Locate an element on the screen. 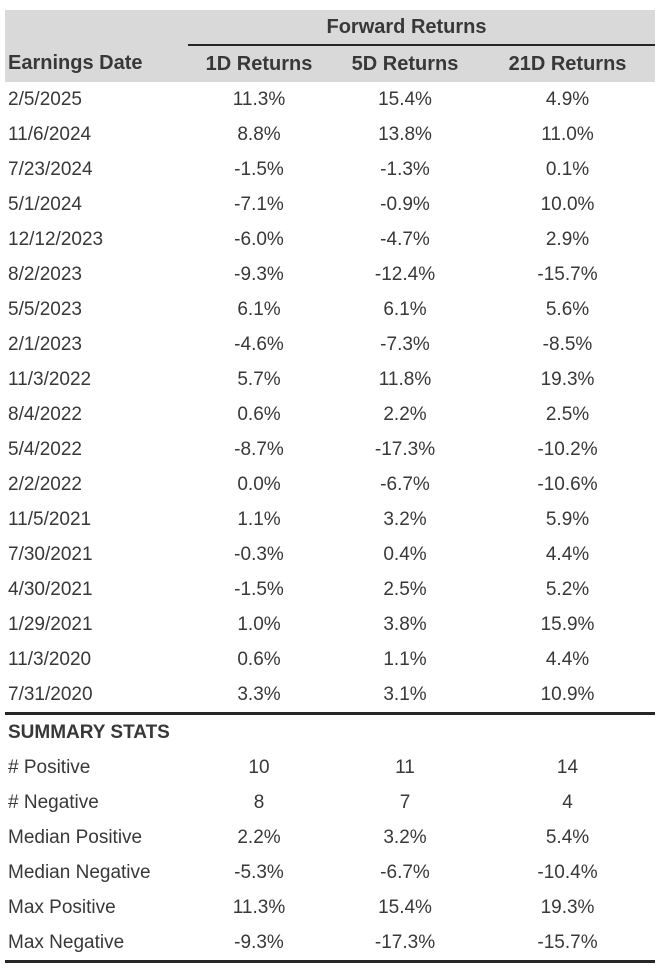  summary-5d-cell: -17.3% is located at coordinates (405, 942).